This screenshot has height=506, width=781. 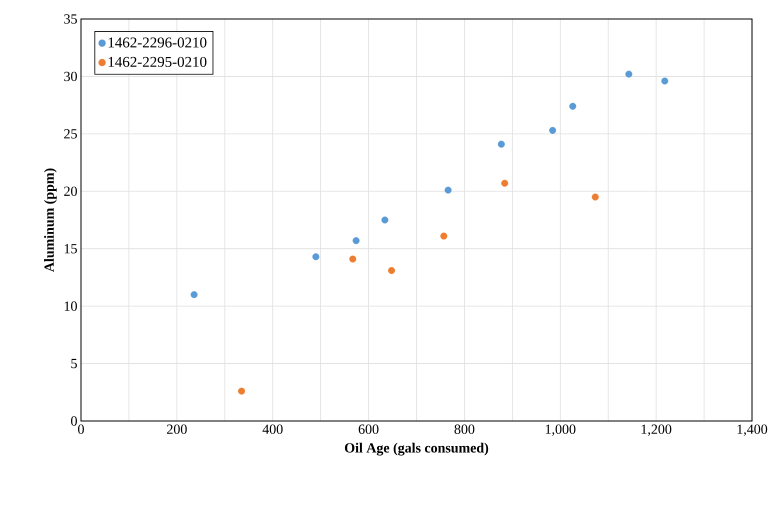 What do you see at coordinates (177, 429) in the screenshot?
I see `x-tick-label: 200` at bounding box center [177, 429].